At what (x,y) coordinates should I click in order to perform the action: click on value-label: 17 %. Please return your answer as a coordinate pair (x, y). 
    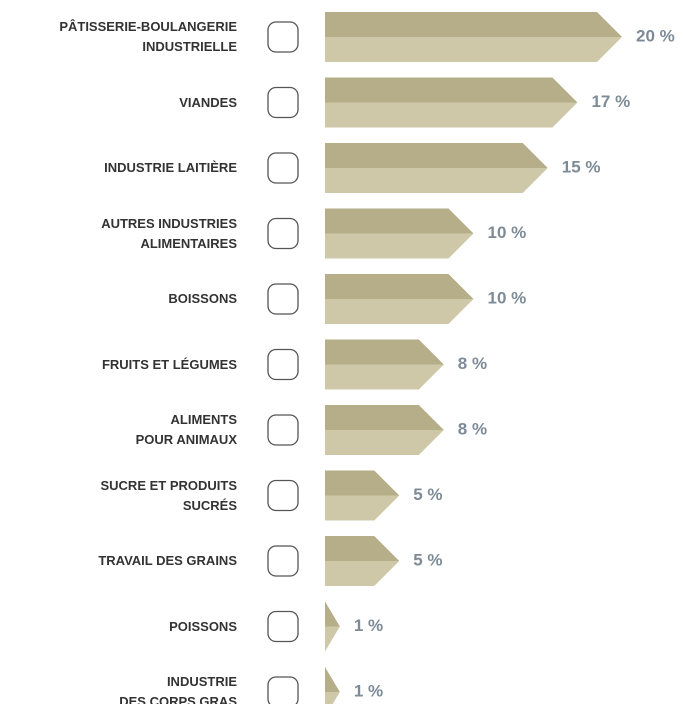
    Looking at the image, I should click on (610, 101).